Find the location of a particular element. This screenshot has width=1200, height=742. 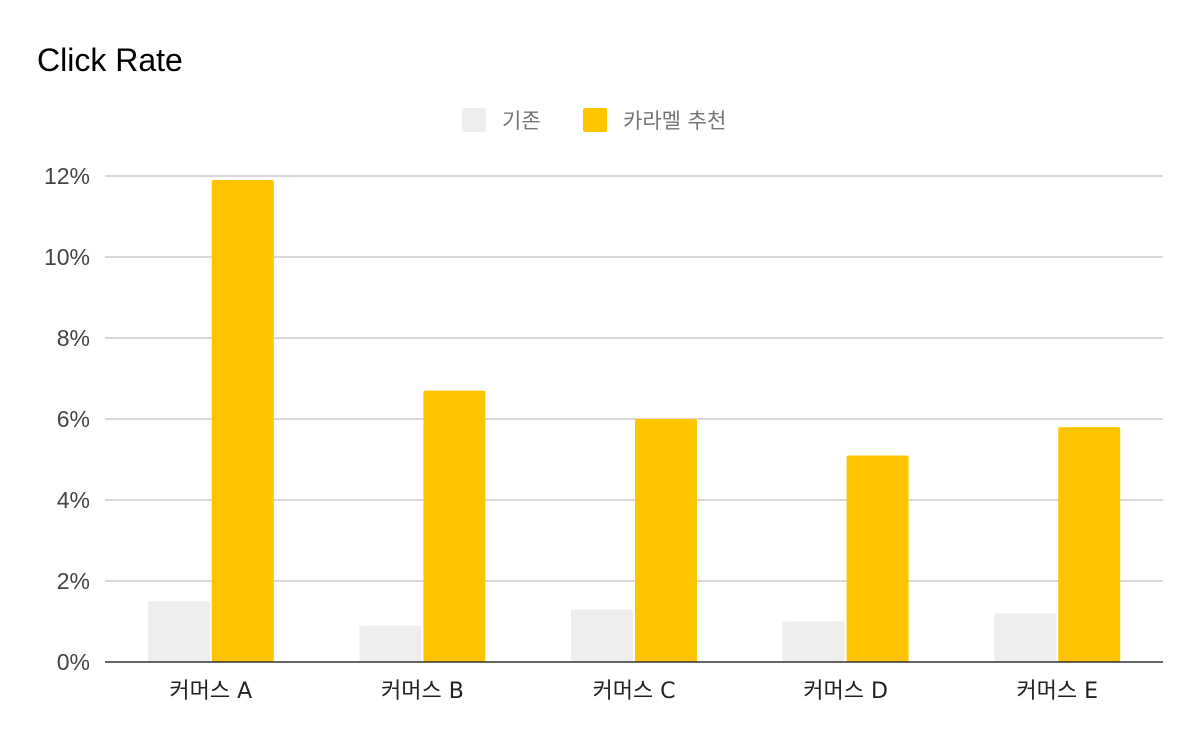

legend-swatch-caramel-recommendation is located at coordinates (595, 120).